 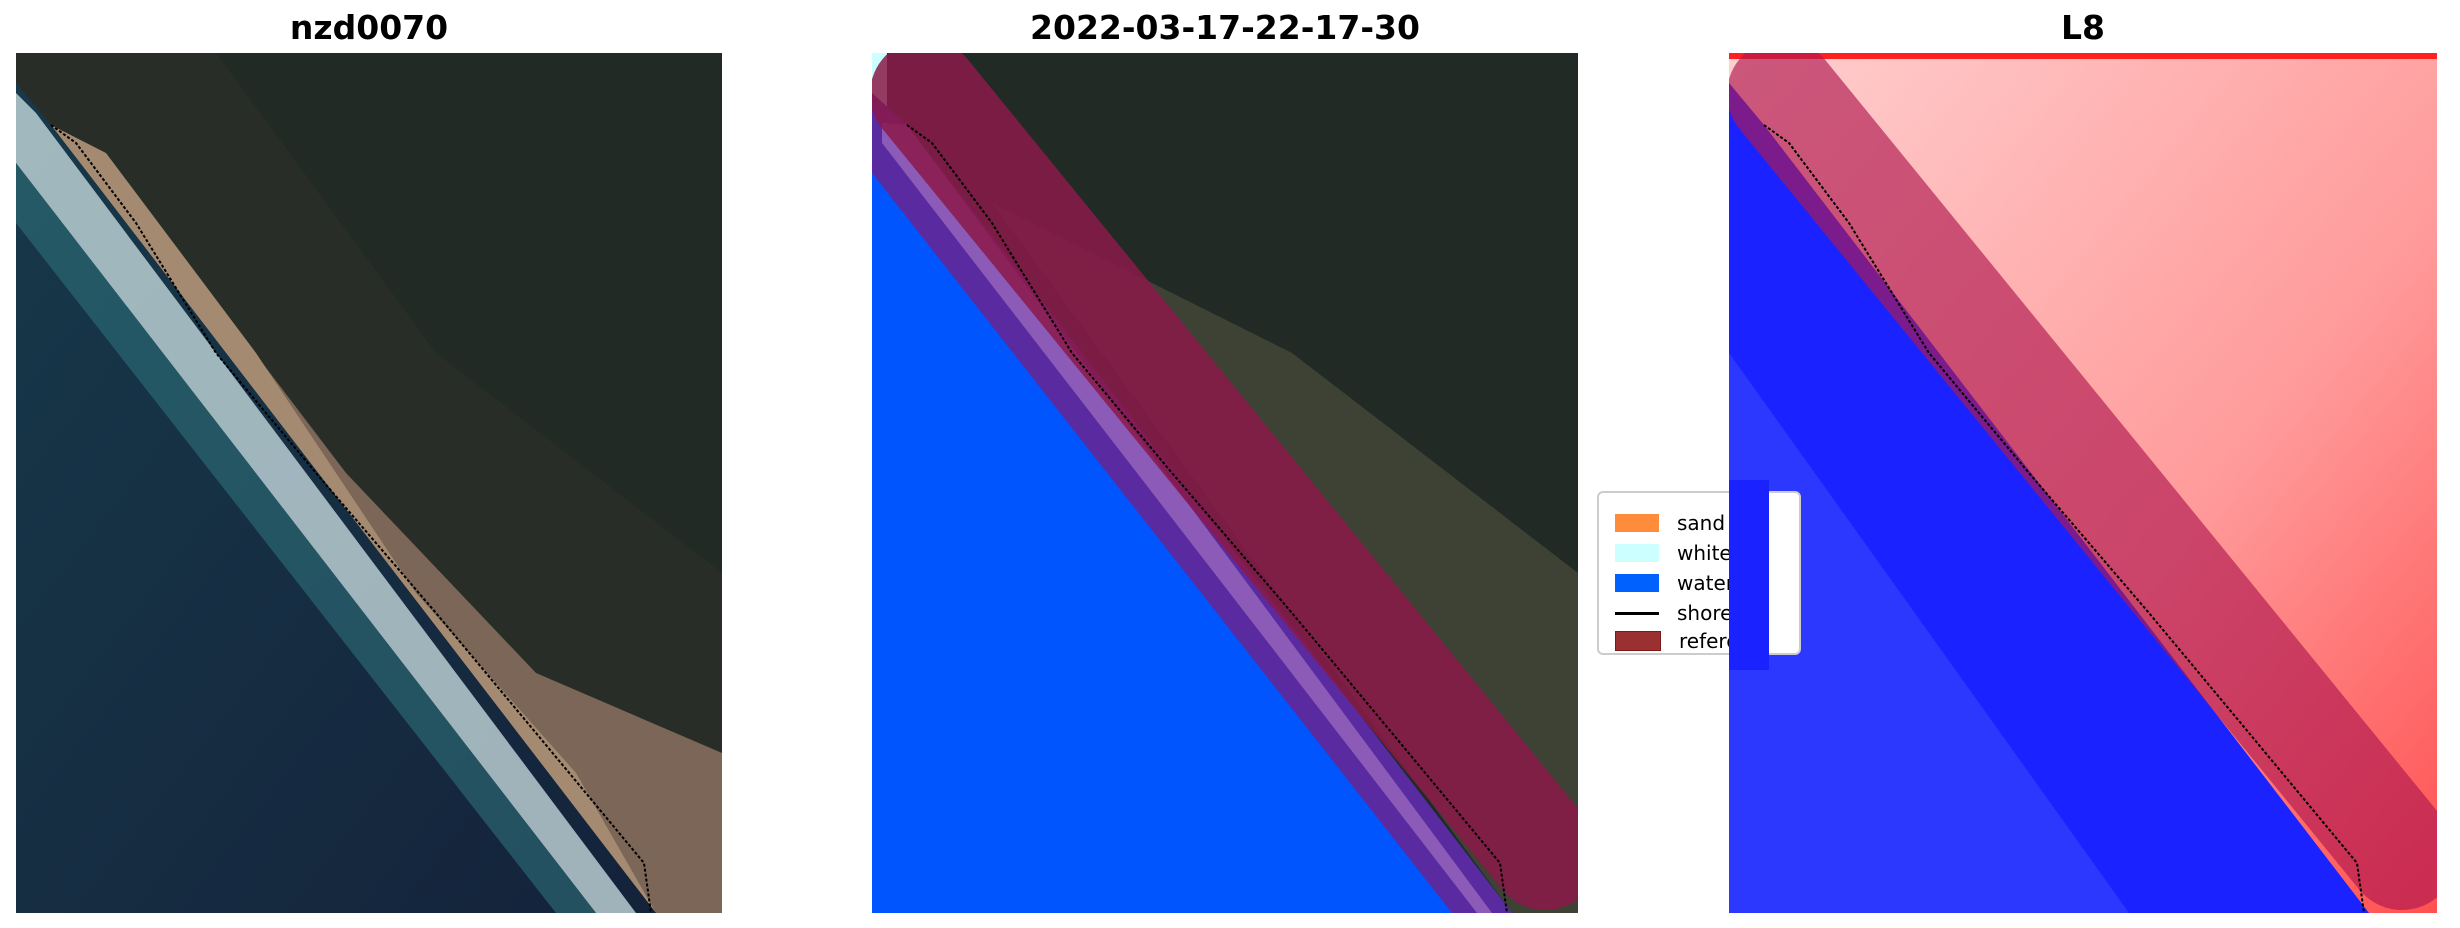 What do you see at coordinates (1674, 583) in the screenshot?
I see `legend-item-water: water` at bounding box center [1674, 583].